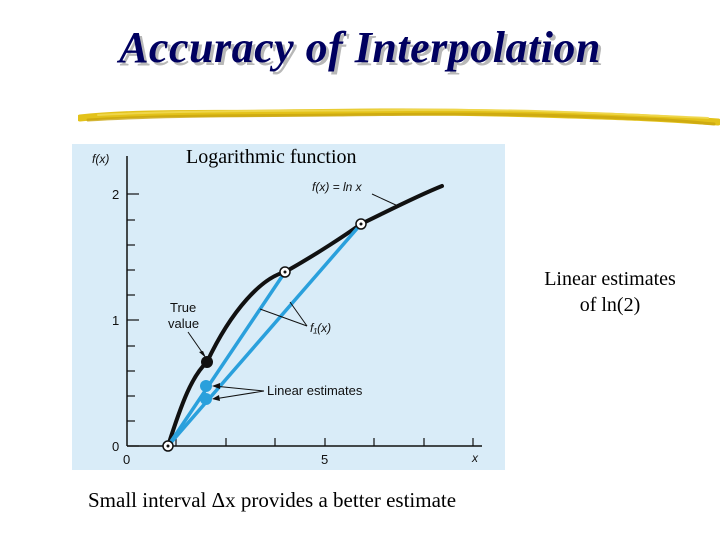  I want to click on true-value-label-line1: True, so click(183, 307).